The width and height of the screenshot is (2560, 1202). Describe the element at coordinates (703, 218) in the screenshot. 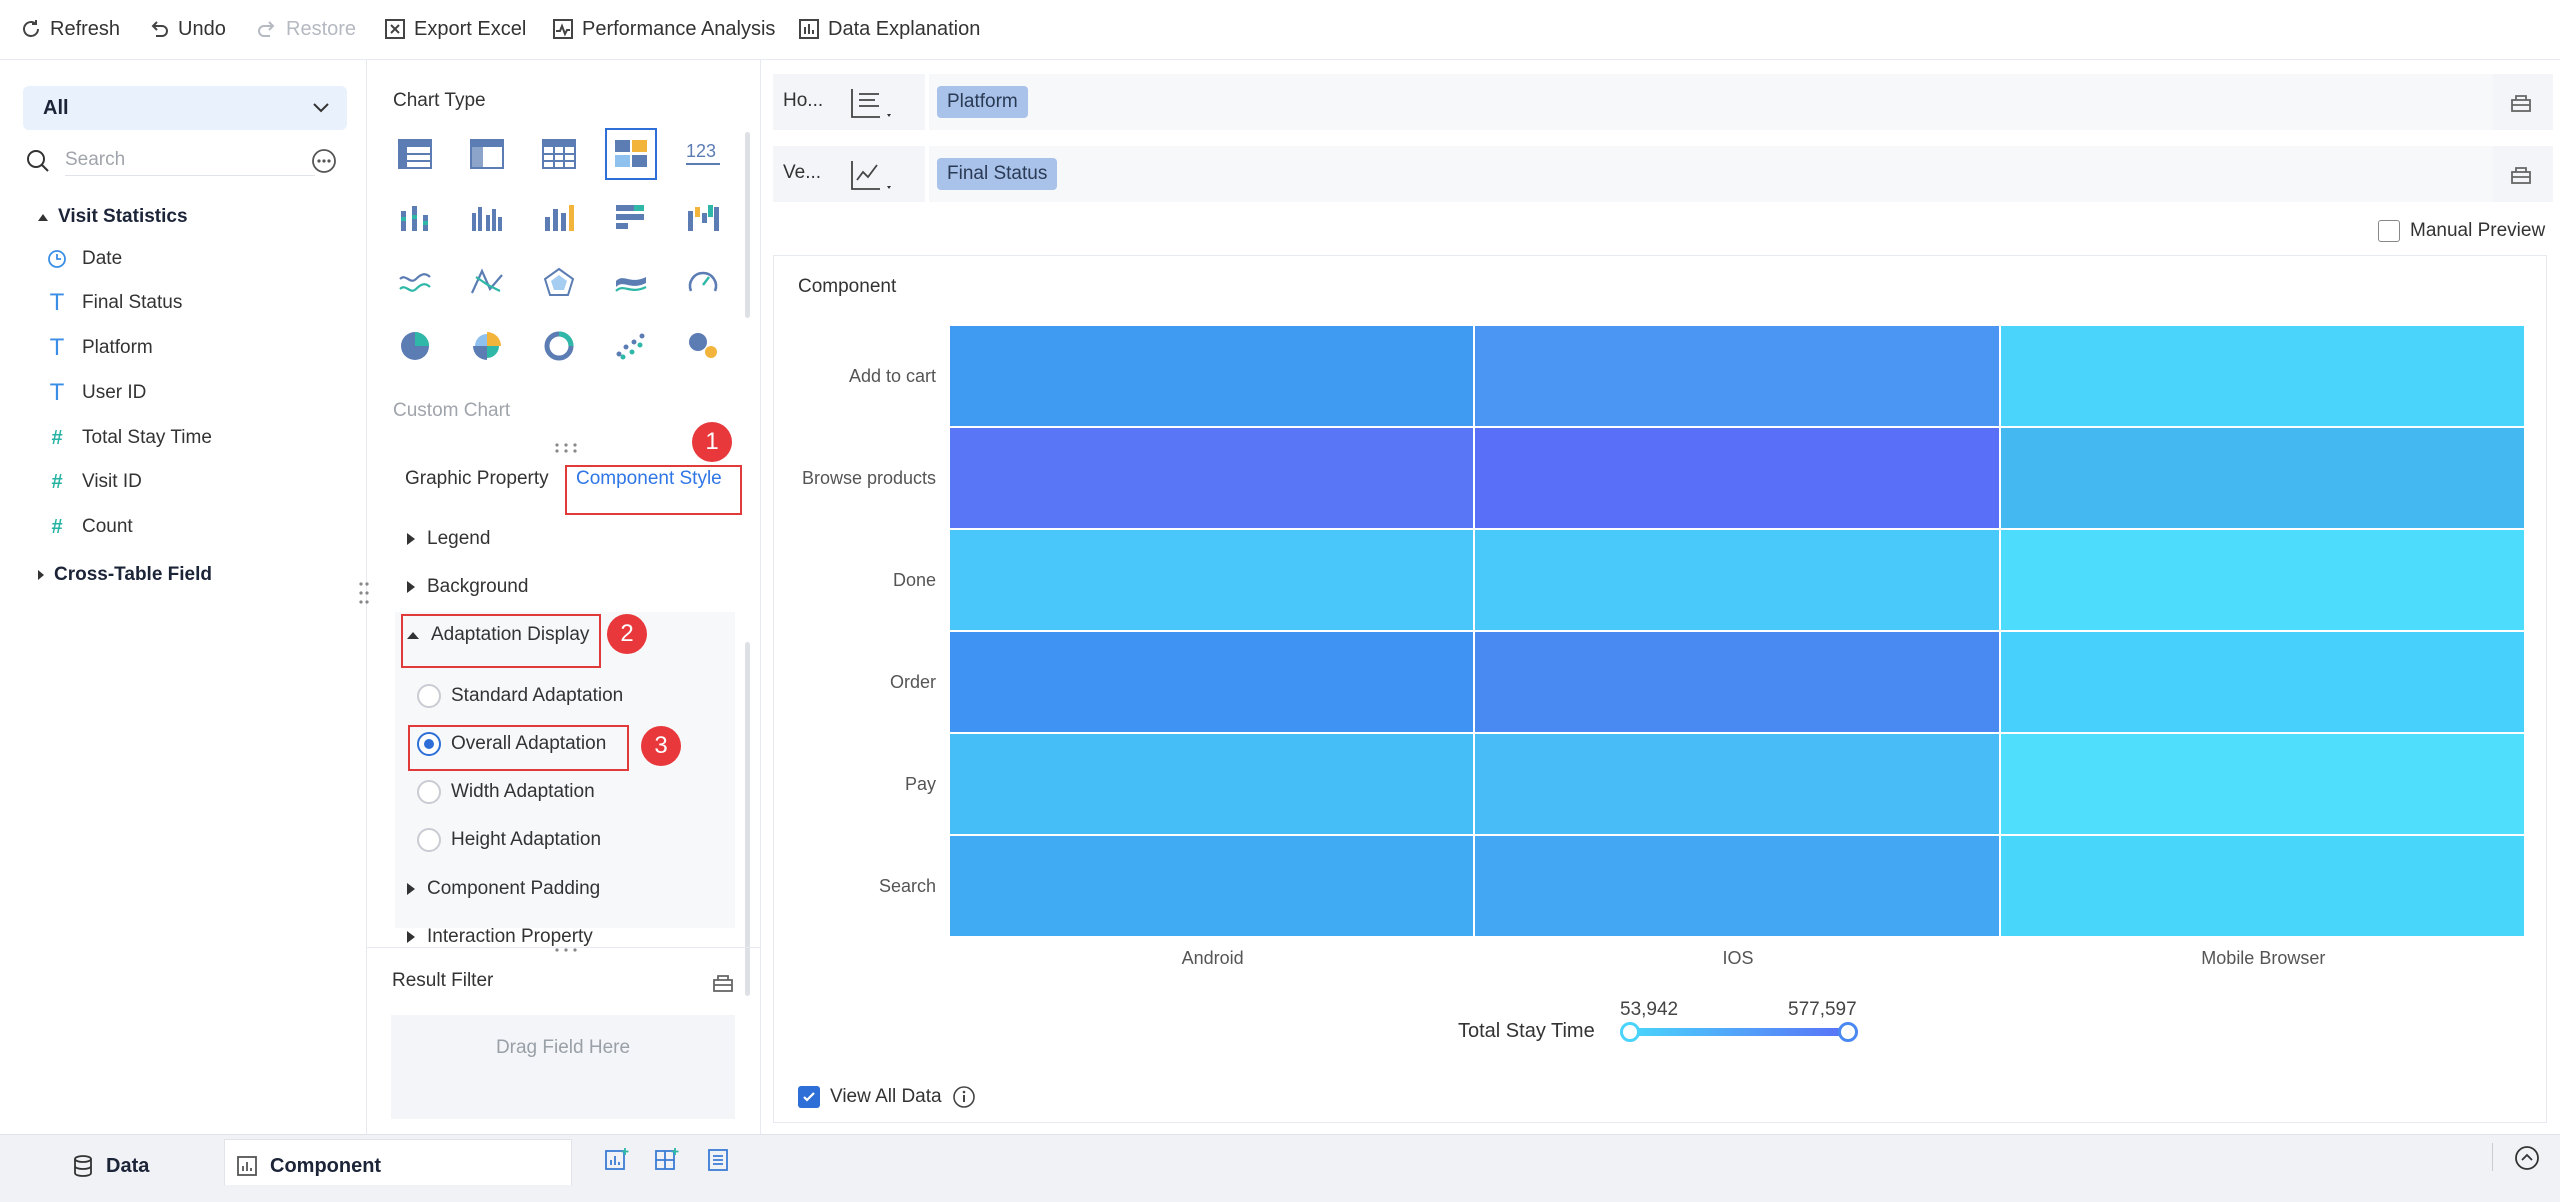

I see `waterfall-chart-icon` at that location.